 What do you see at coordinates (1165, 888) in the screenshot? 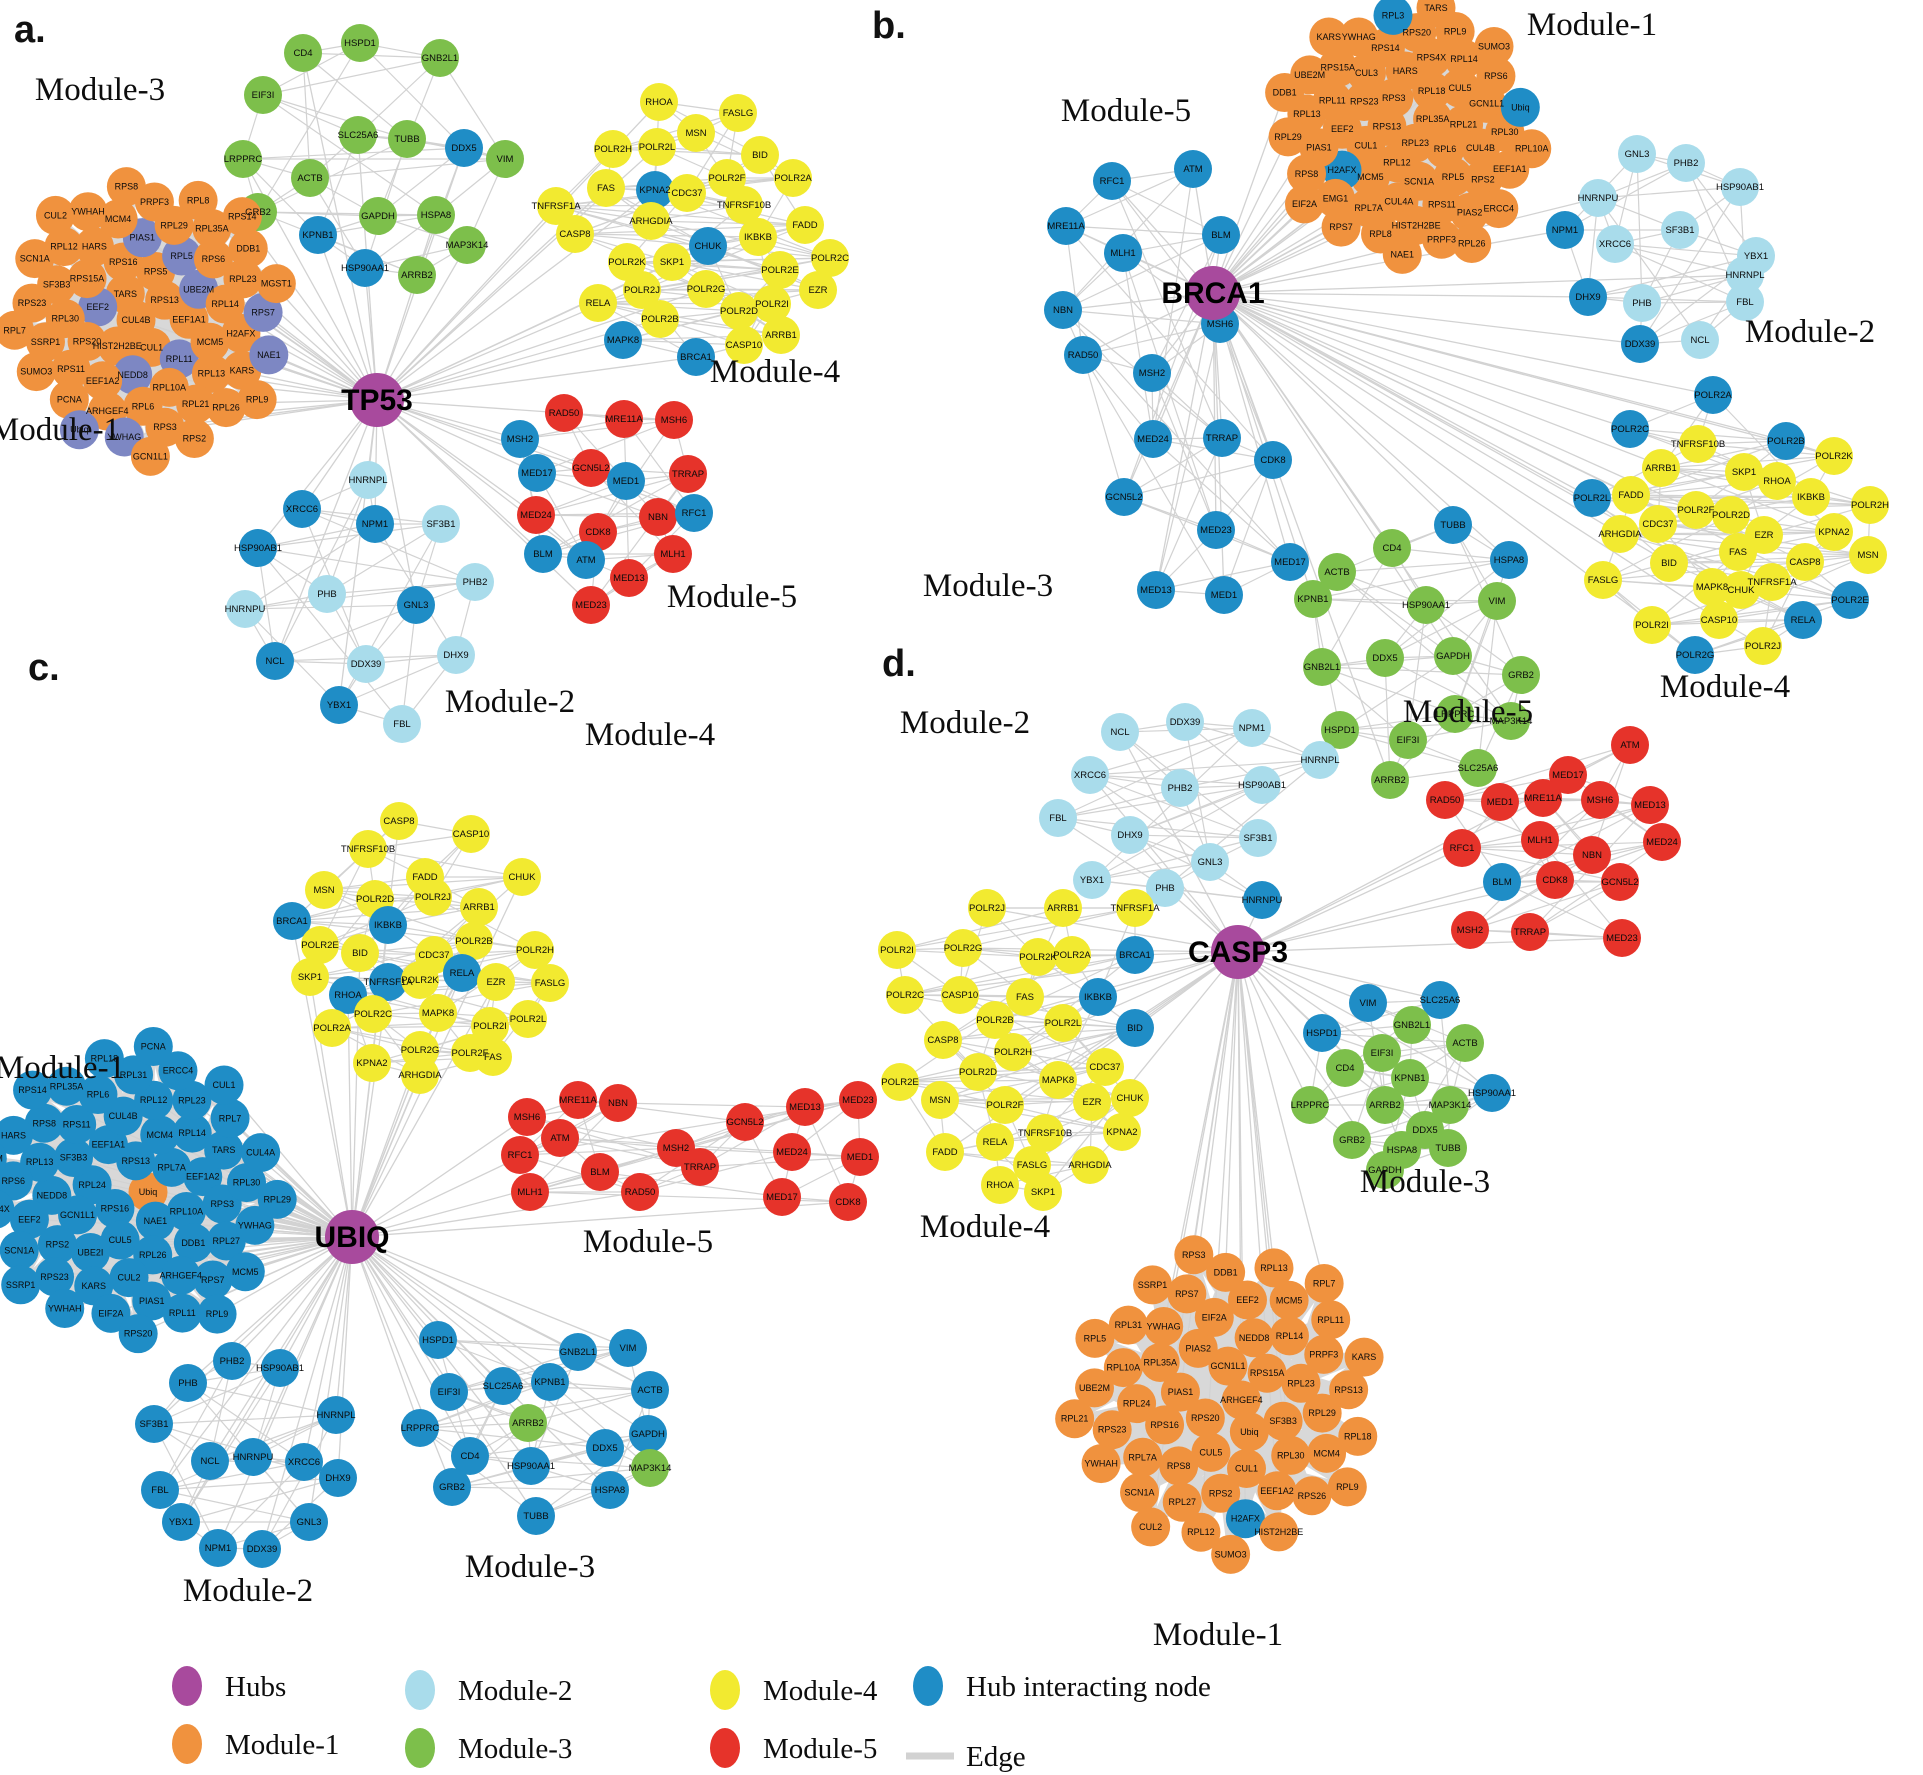
I see `node-PHB` at bounding box center [1165, 888].